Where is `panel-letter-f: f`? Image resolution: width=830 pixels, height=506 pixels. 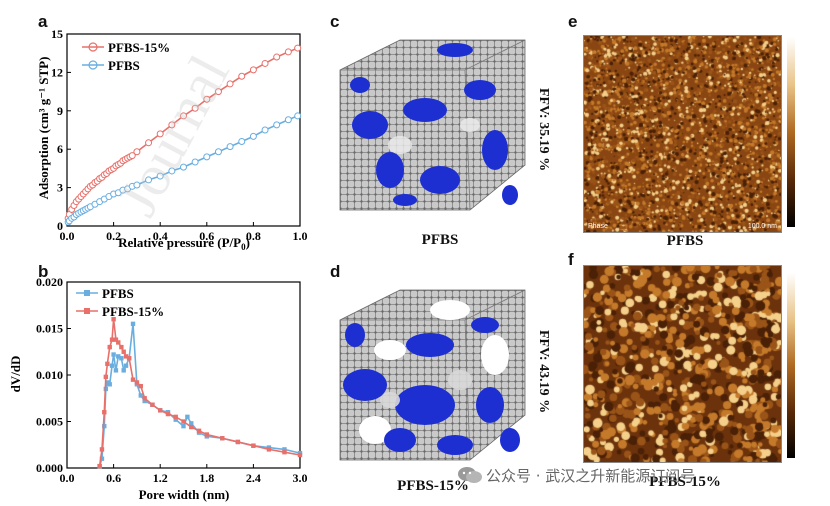 panel-letter-f: f is located at coordinates (571, 259).